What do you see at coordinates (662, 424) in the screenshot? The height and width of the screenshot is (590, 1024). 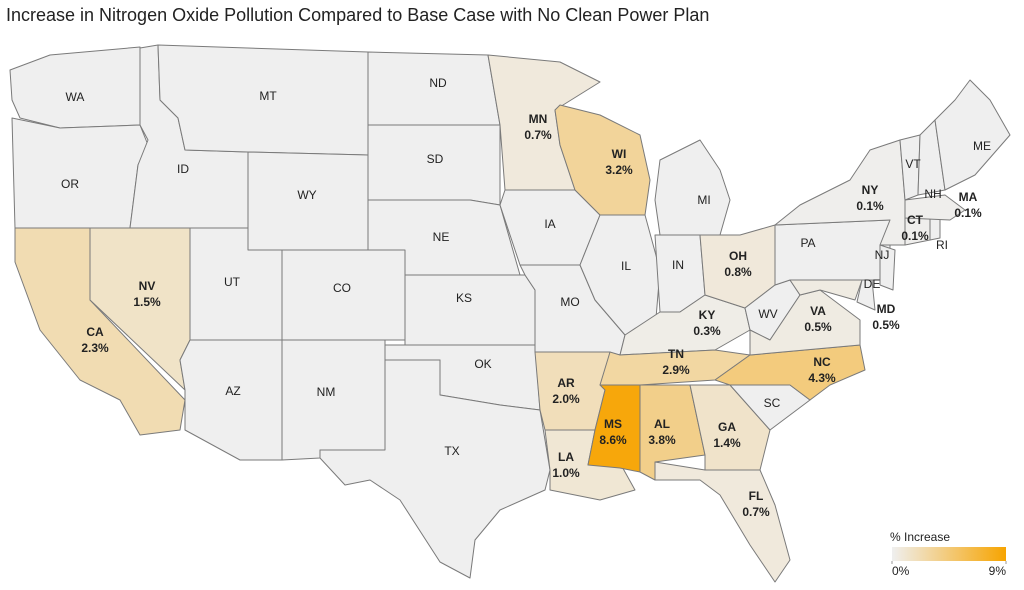 I see `state-label: AL` at bounding box center [662, 424].